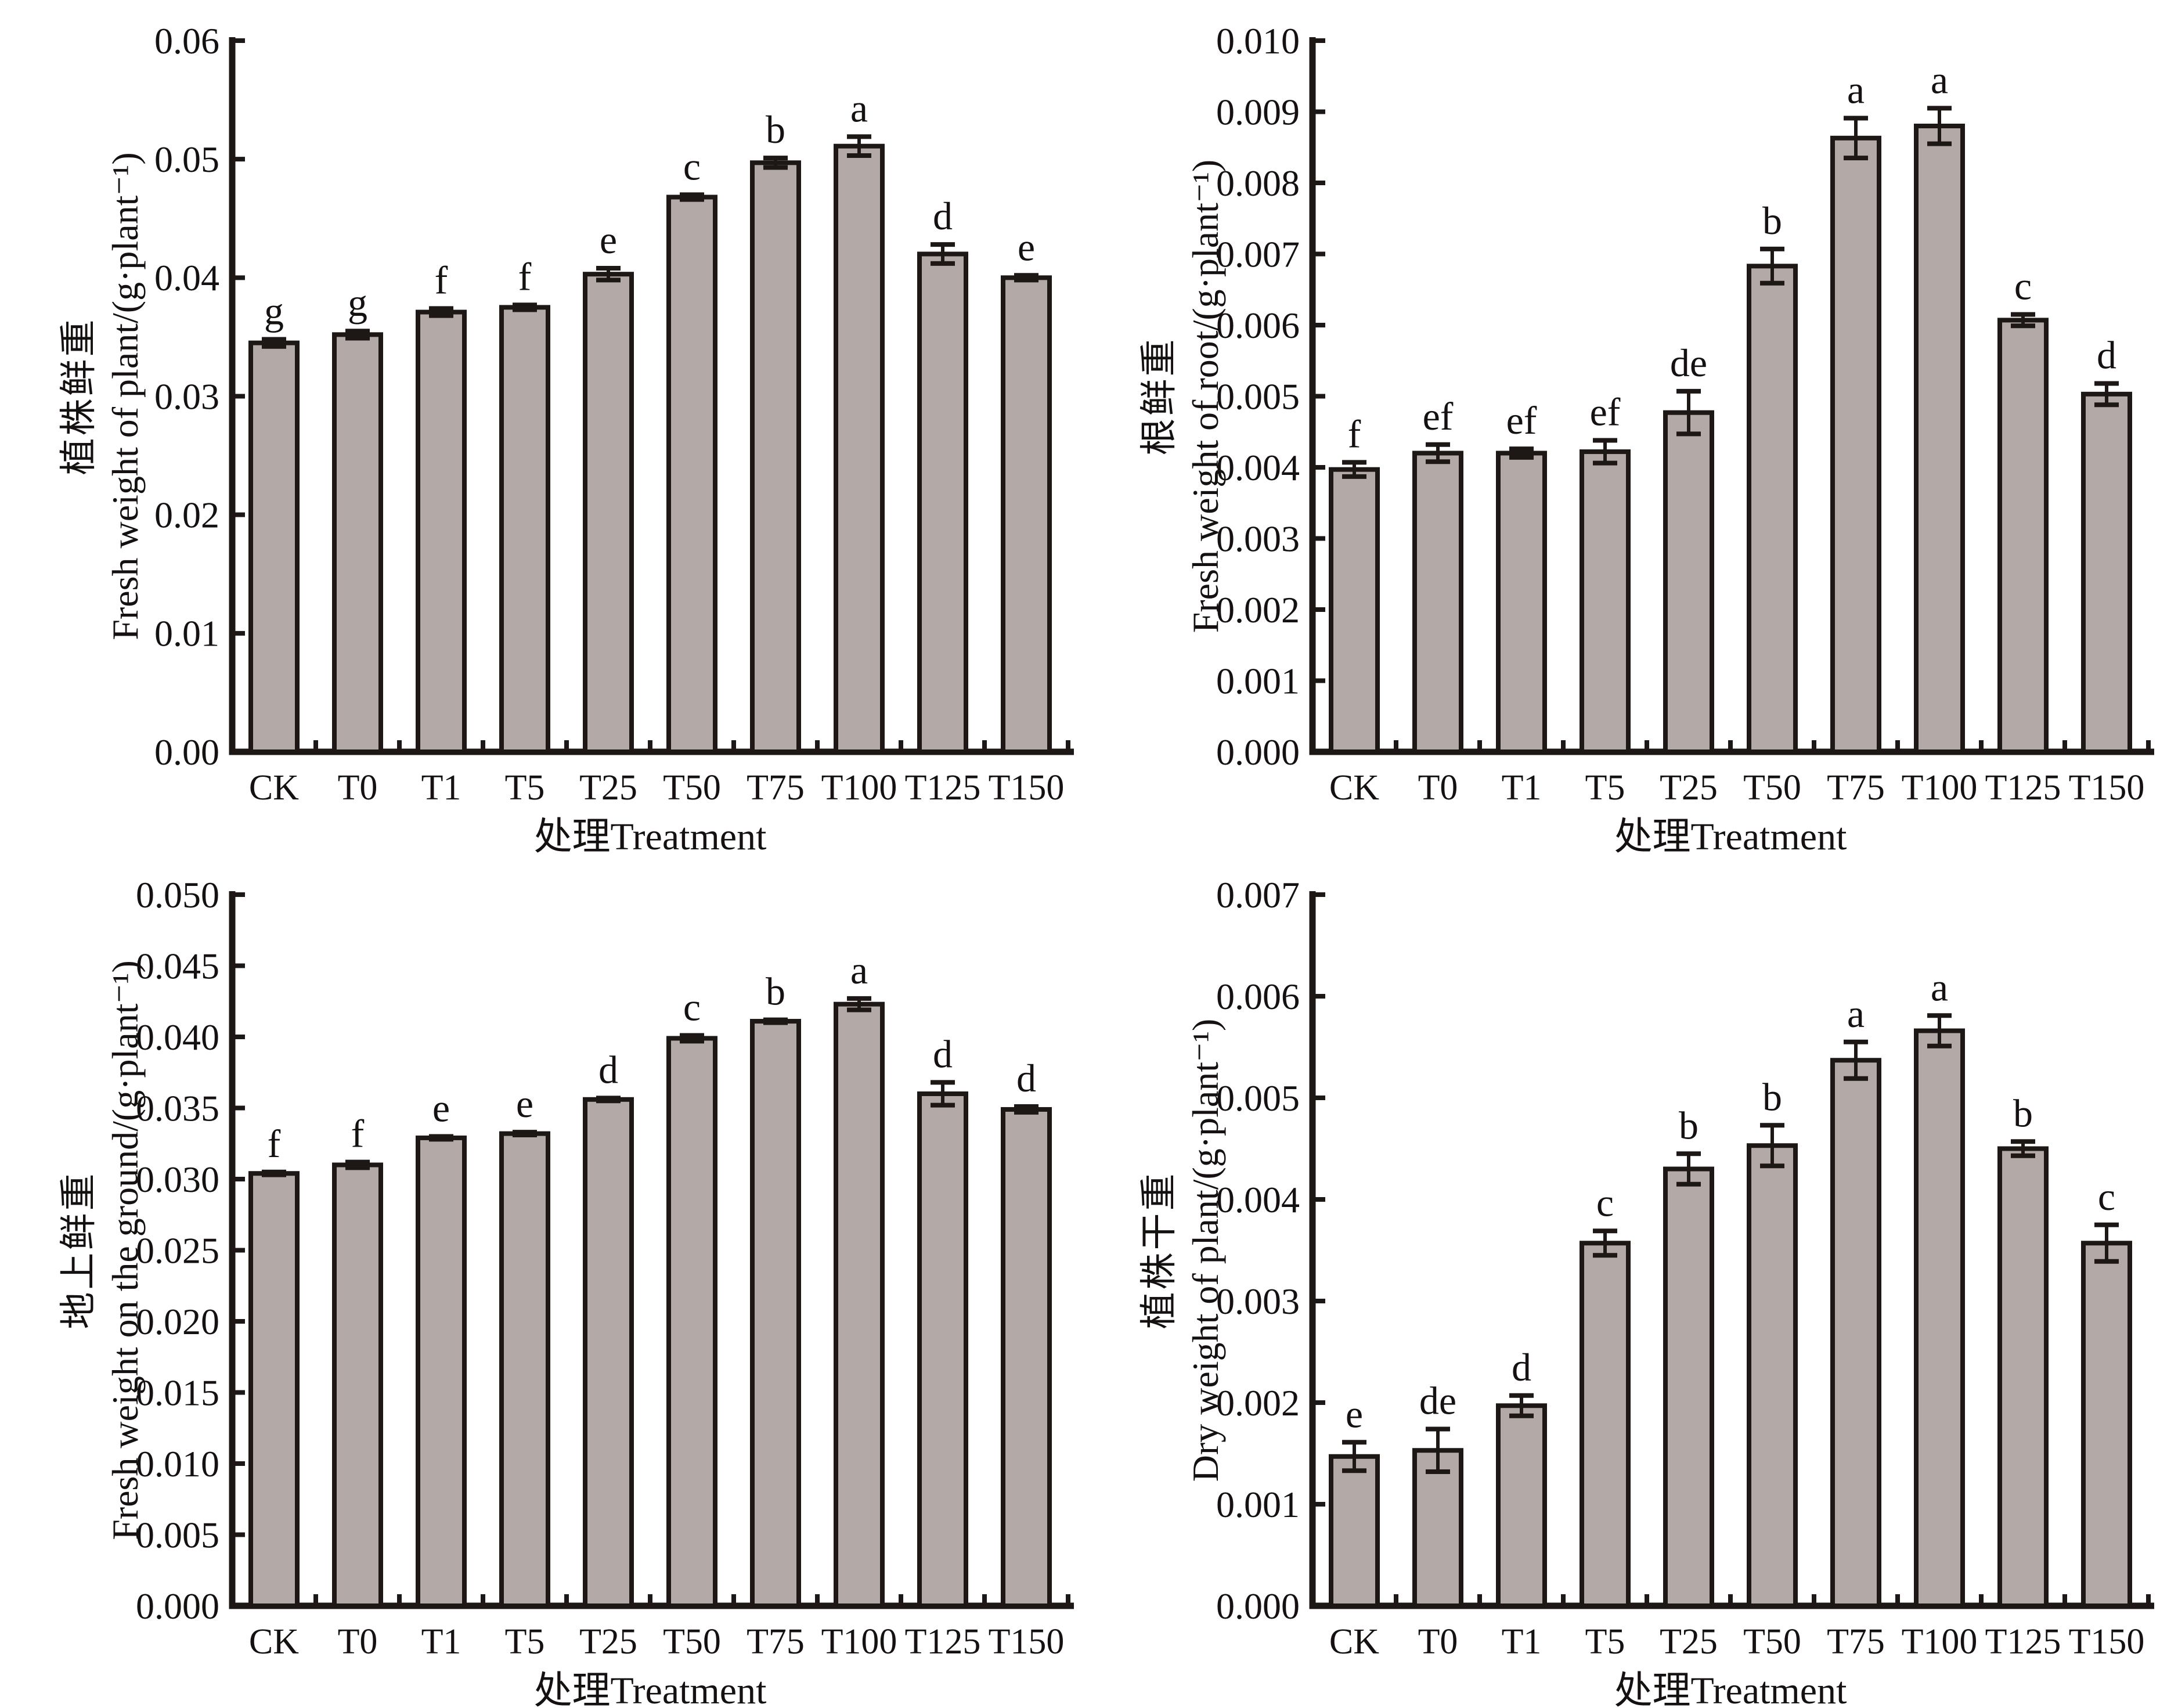 This screenshot has height=1708, width=2160. I want to click on sig-letter-T0: g, so click(357, 302).